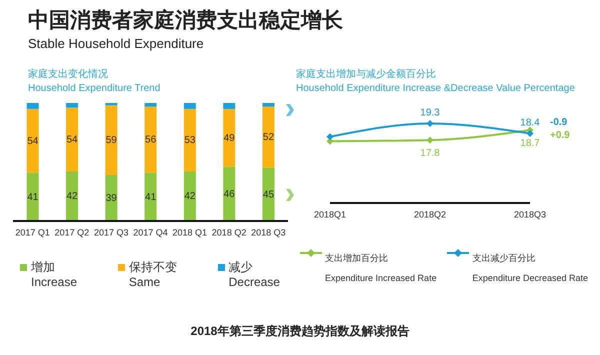 This screenshot has height=355, width=600. I want to click on x-tick-label: 2017 Q1, so click(32, 232).